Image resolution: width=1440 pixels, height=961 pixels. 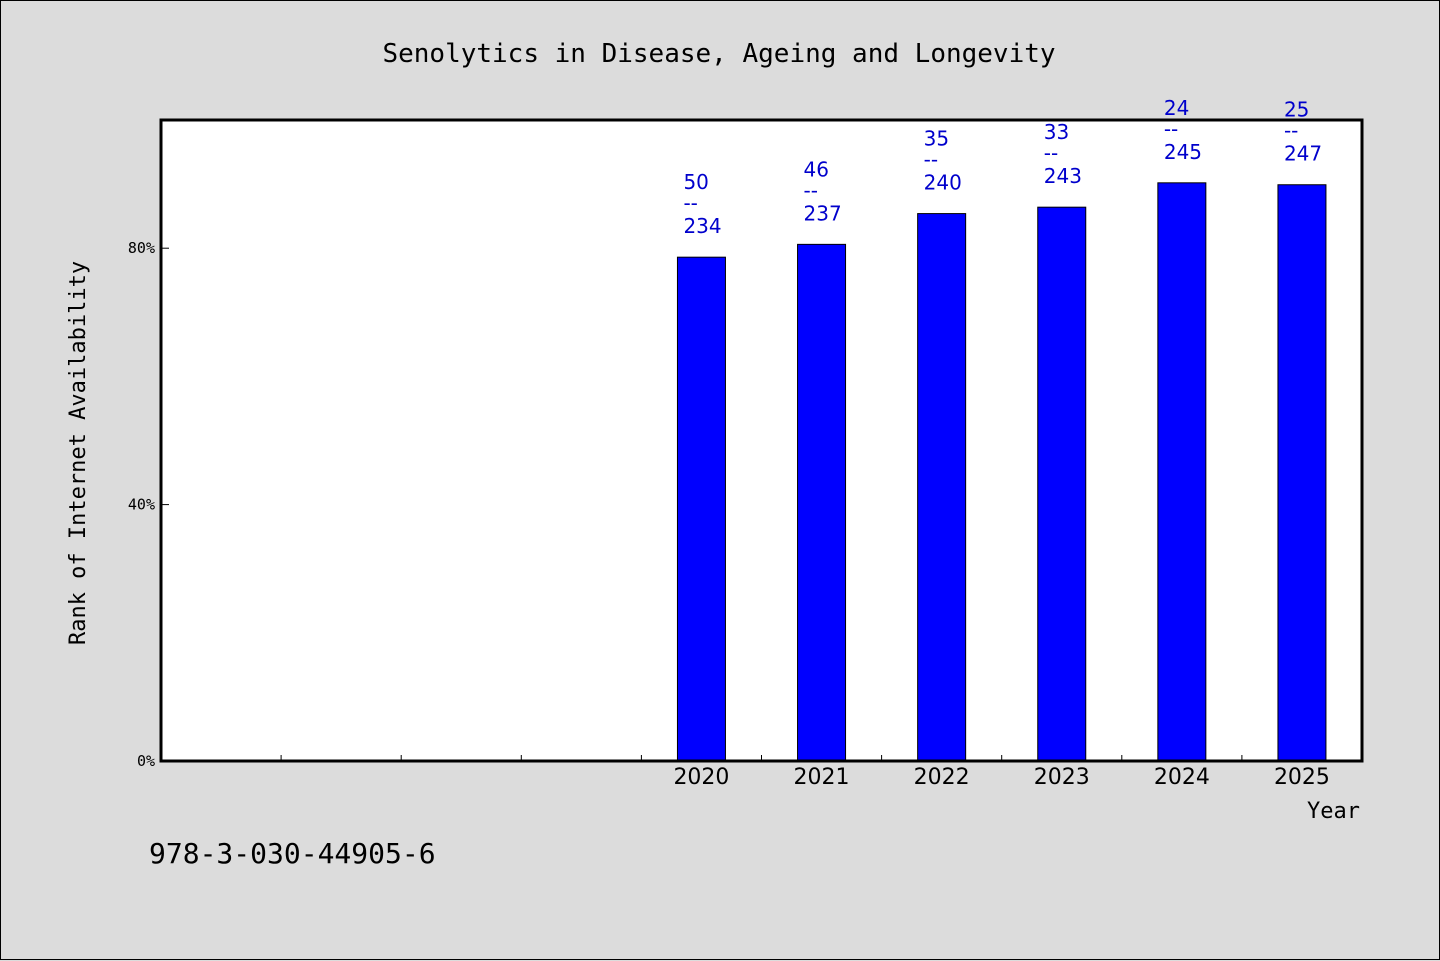 I want to click on x-axis-label: Year, so click(x=1333, y=811).